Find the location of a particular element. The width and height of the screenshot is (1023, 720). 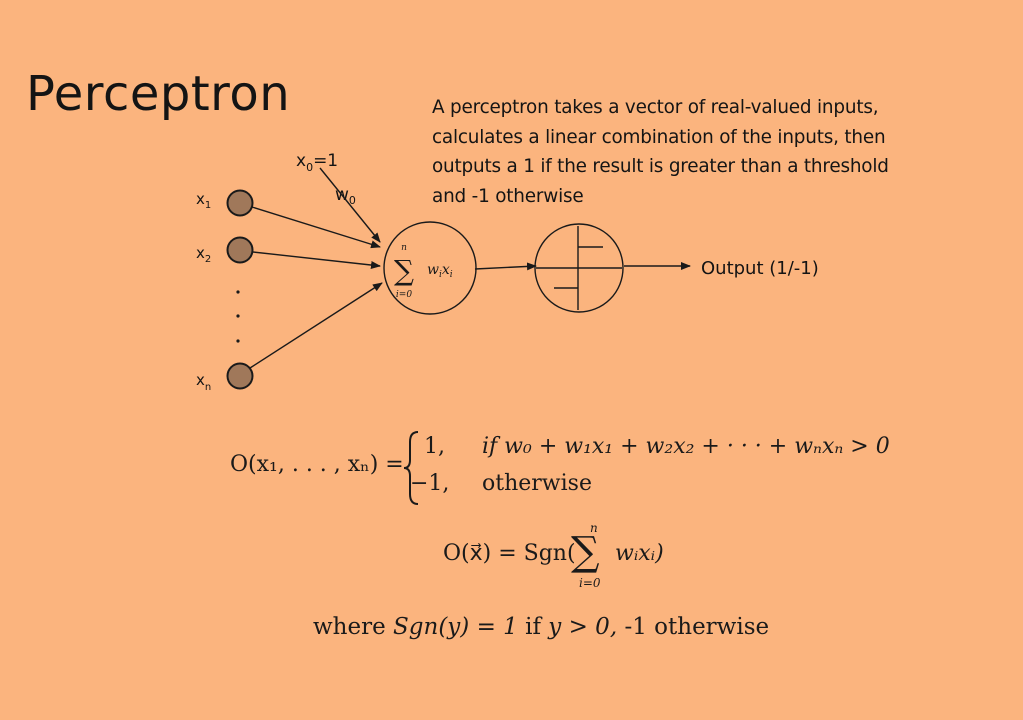

activation-node is located at coordinates (579, 268).